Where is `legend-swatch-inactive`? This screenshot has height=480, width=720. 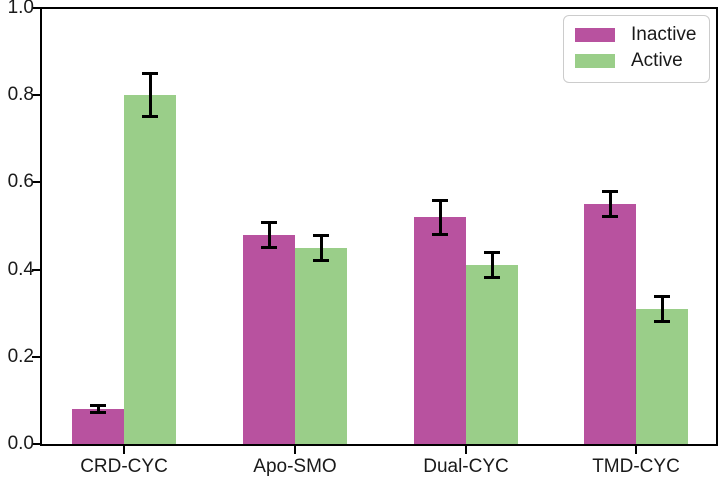 legend-swatch-inactive is located at coordinates (595, 35).